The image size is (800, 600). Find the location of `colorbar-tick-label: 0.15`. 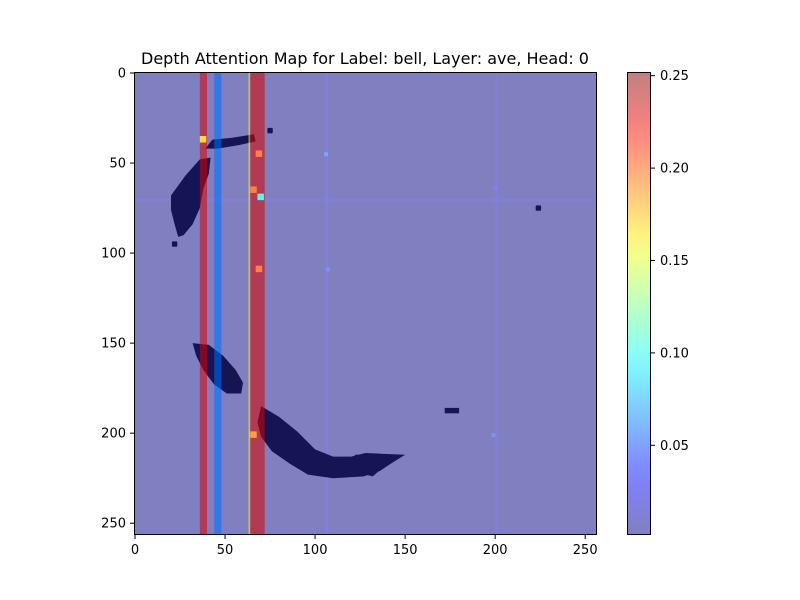

colorbar-tick-label: 0.15 is located at coordinates (674, 261).